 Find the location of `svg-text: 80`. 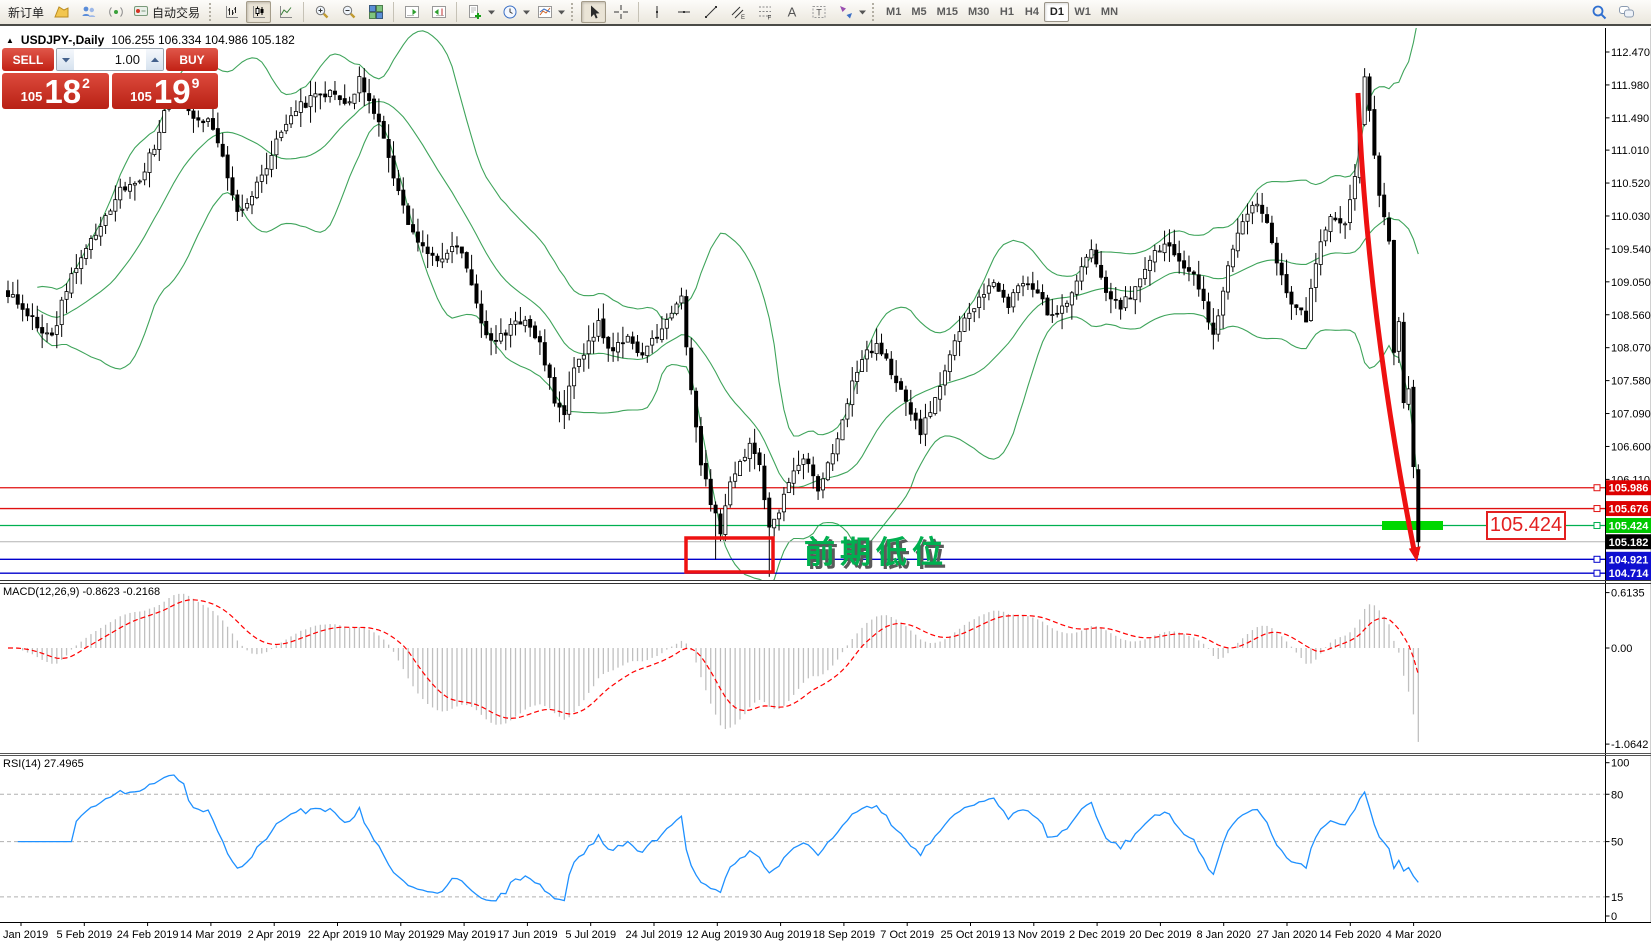

svg-text: 80 is located at coordinates (1617, 795).